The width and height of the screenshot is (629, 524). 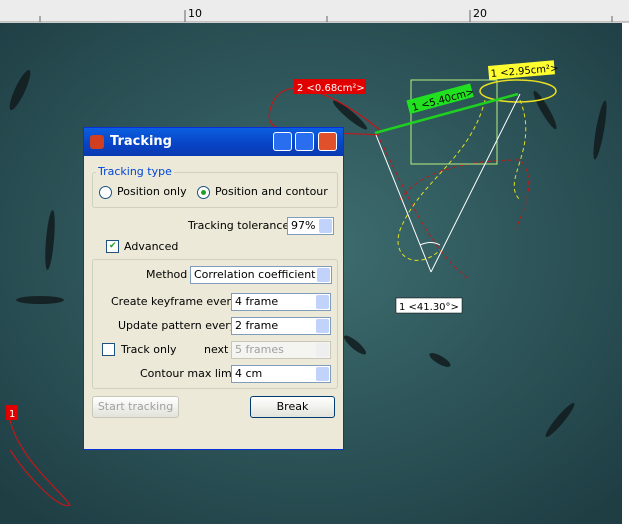 What do you see at coordinates (149, 349) in the screenshot?
I see `checkbox-label: Track only` at bounding box center [149, 349].